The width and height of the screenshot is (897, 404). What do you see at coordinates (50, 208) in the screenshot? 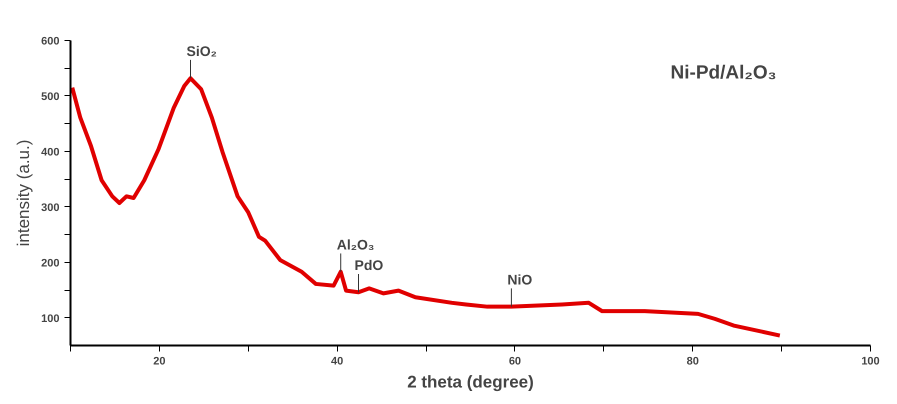
I see `y-tick-label: 300` at bounding box center [50, 208].